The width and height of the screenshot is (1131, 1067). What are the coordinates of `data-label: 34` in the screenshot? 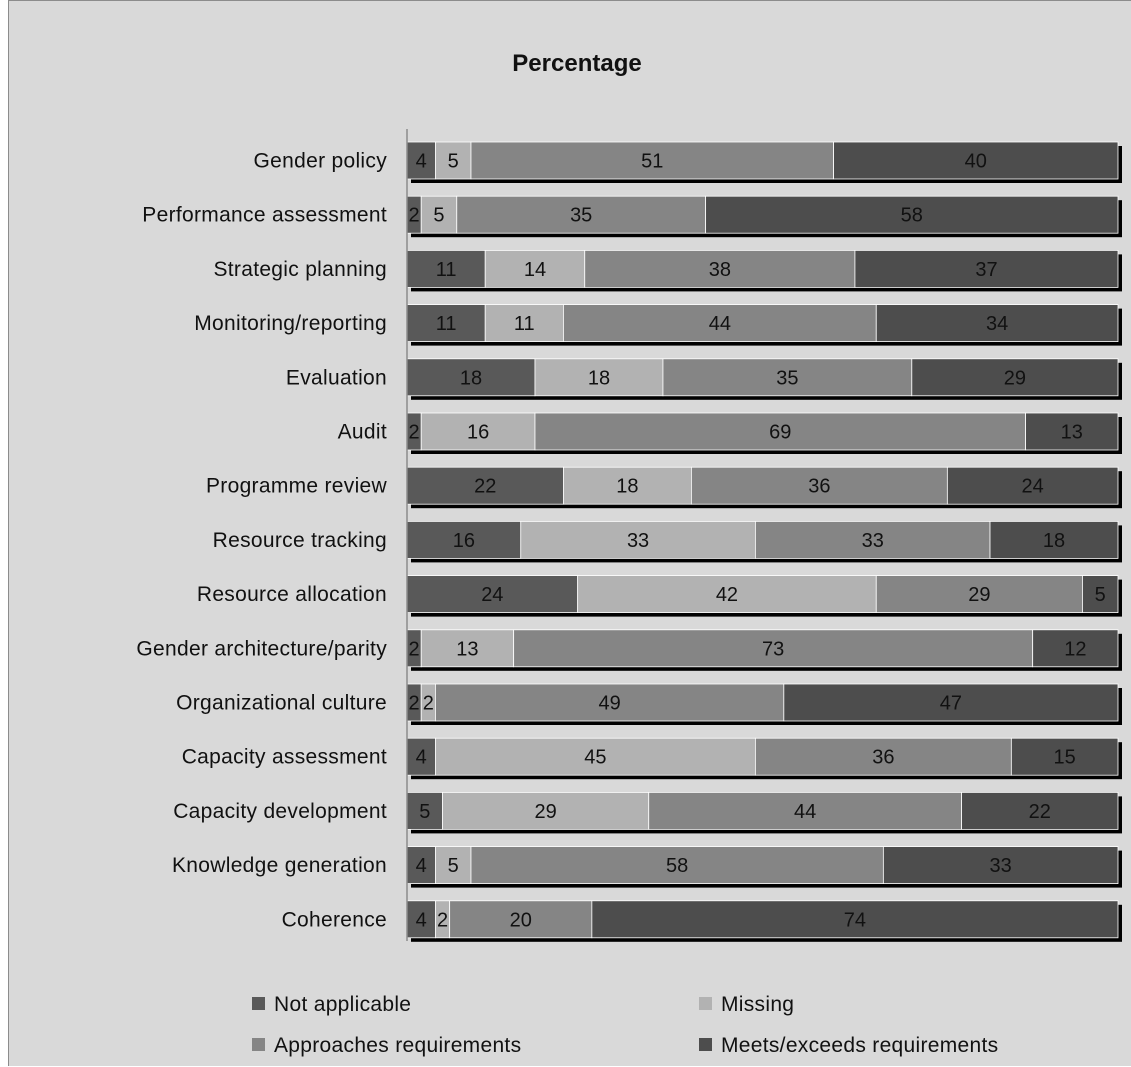 It's located at (997, 324).